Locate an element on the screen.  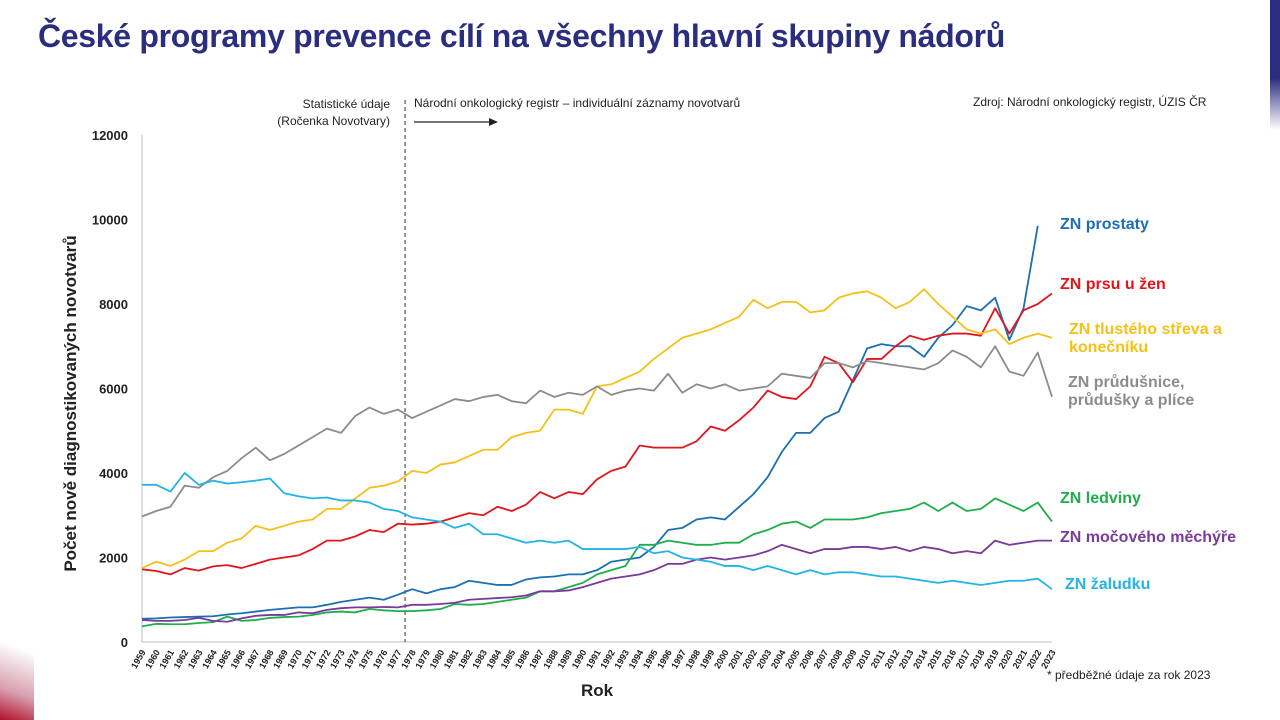
statistical-data-note: Statistické údaje (Ročenka Novotvary) is located at coordinates (324, 113).